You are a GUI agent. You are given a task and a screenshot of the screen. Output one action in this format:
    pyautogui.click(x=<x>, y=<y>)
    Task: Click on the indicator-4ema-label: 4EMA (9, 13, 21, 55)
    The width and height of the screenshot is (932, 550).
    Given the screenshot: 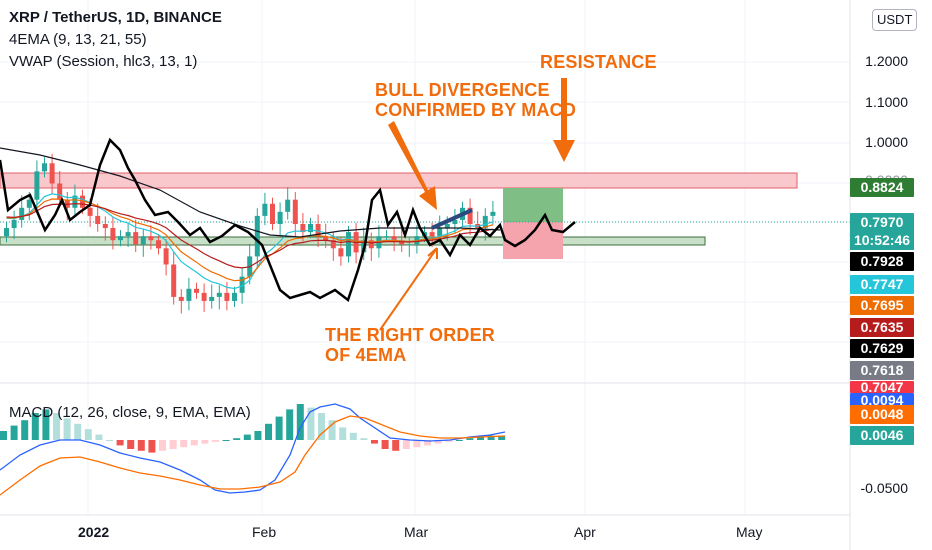 What is the action you would take?
    pyautogui.click(x=78, y=39)
    